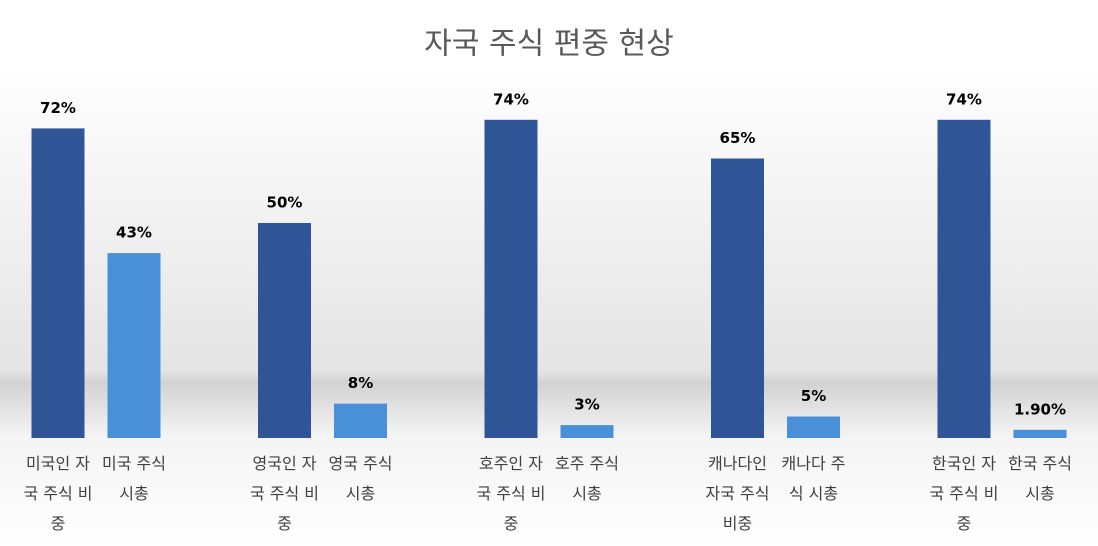 The height and width of the screenshot is (546, 1098). What do you see at coordinates (813, 396) in the screenshot?
I see `data-label: 5%` at bounding box center [813, 396].